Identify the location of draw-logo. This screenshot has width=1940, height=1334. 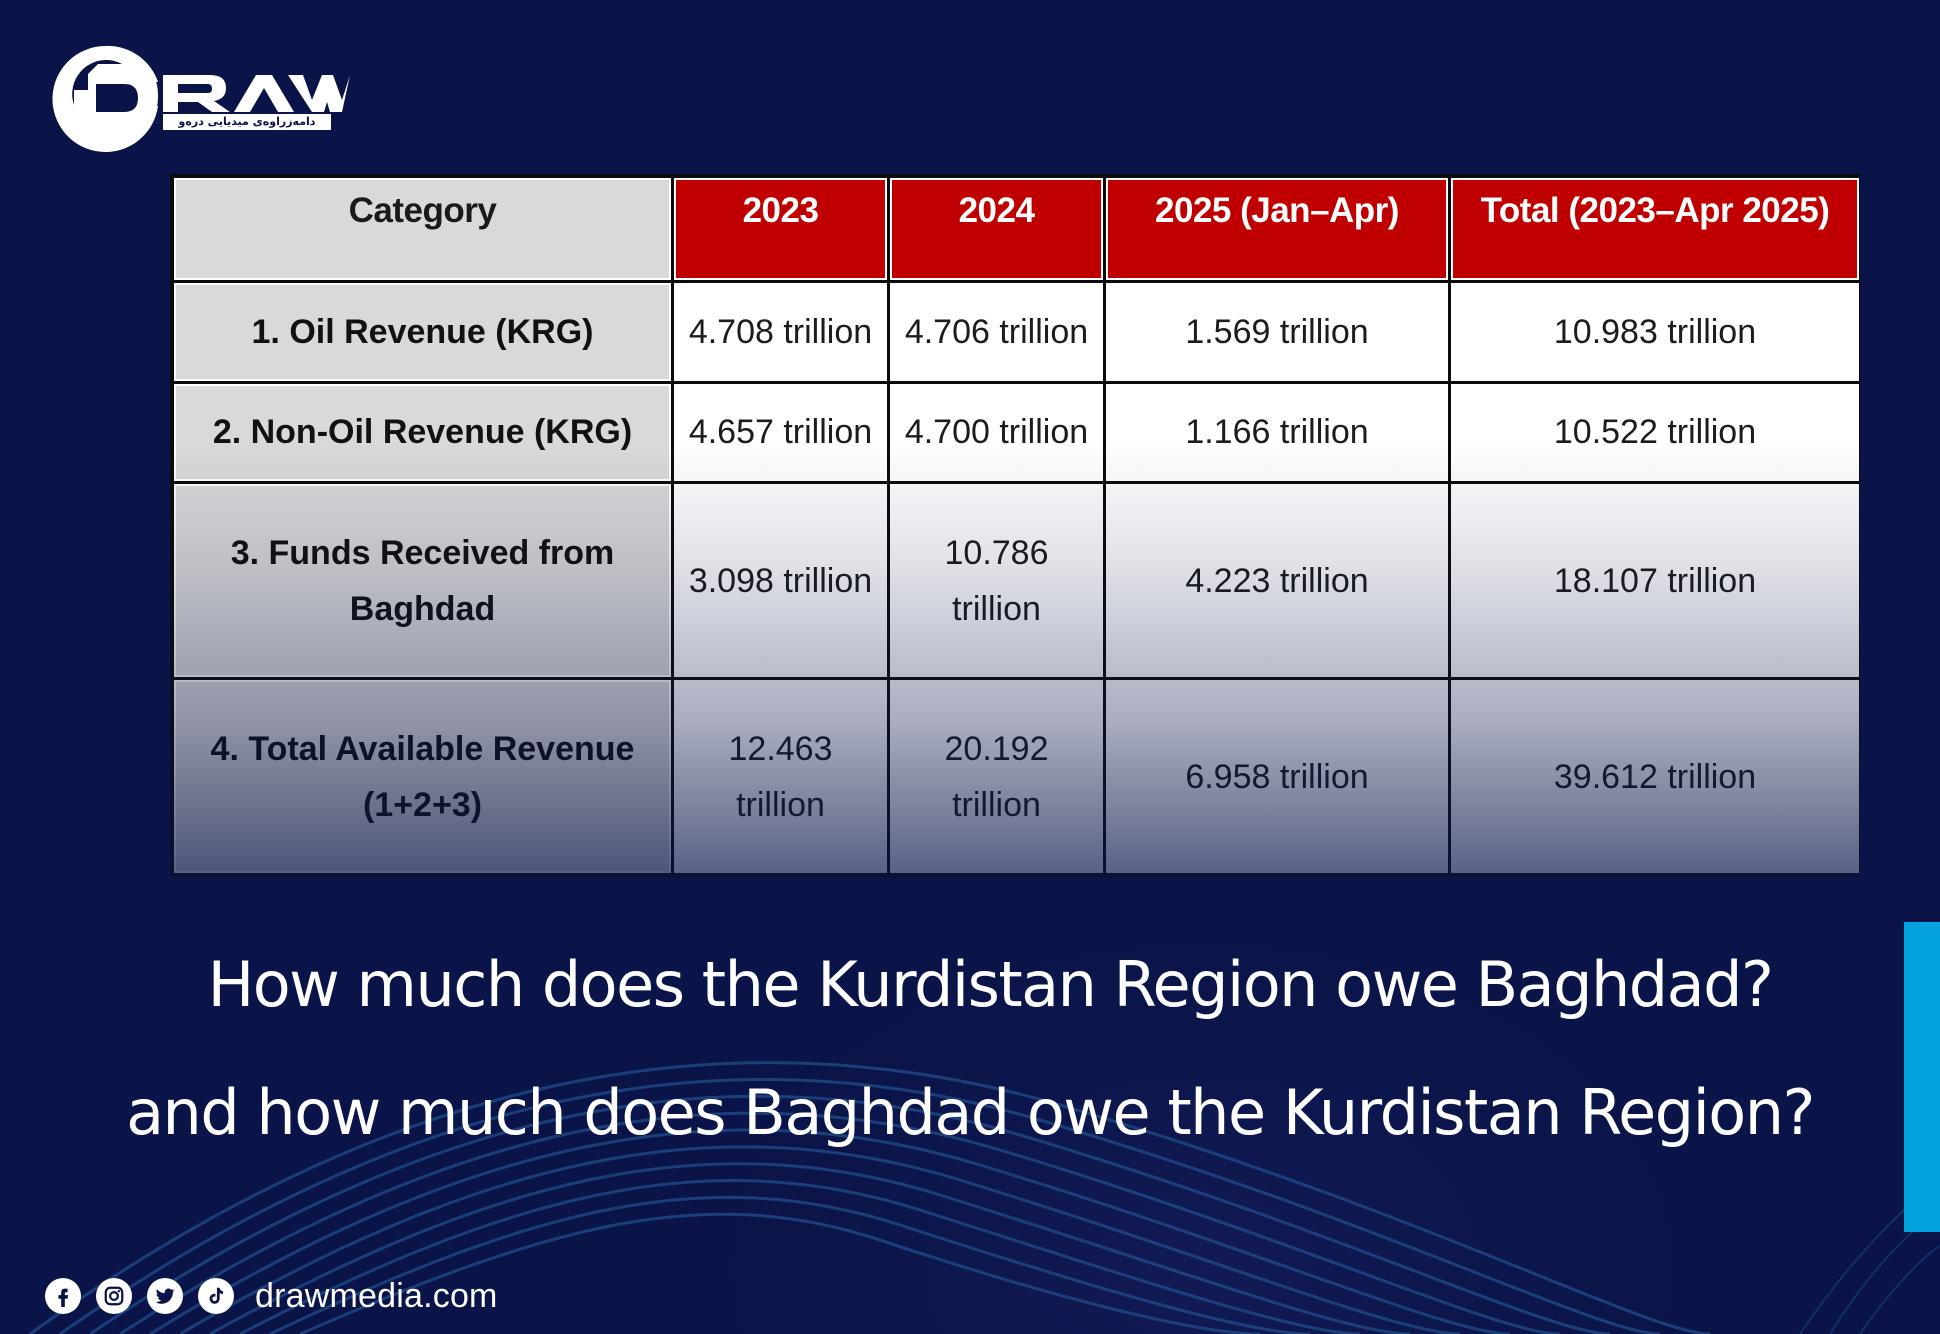
(201, 98).